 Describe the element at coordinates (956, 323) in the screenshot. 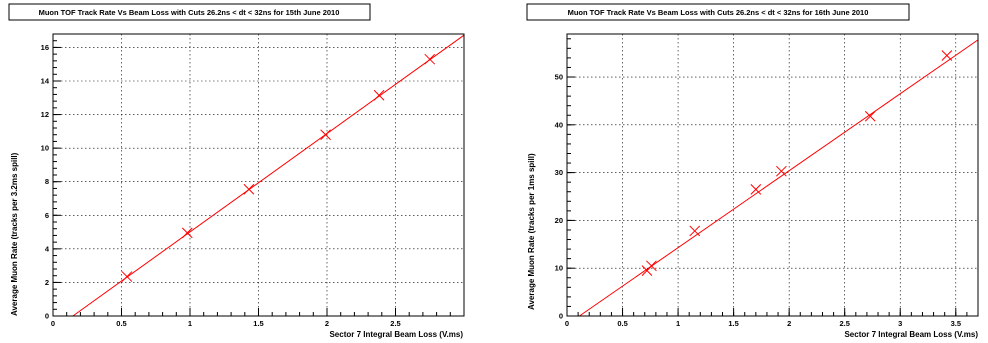

I see `x-tick-label: 3.5` at that location.